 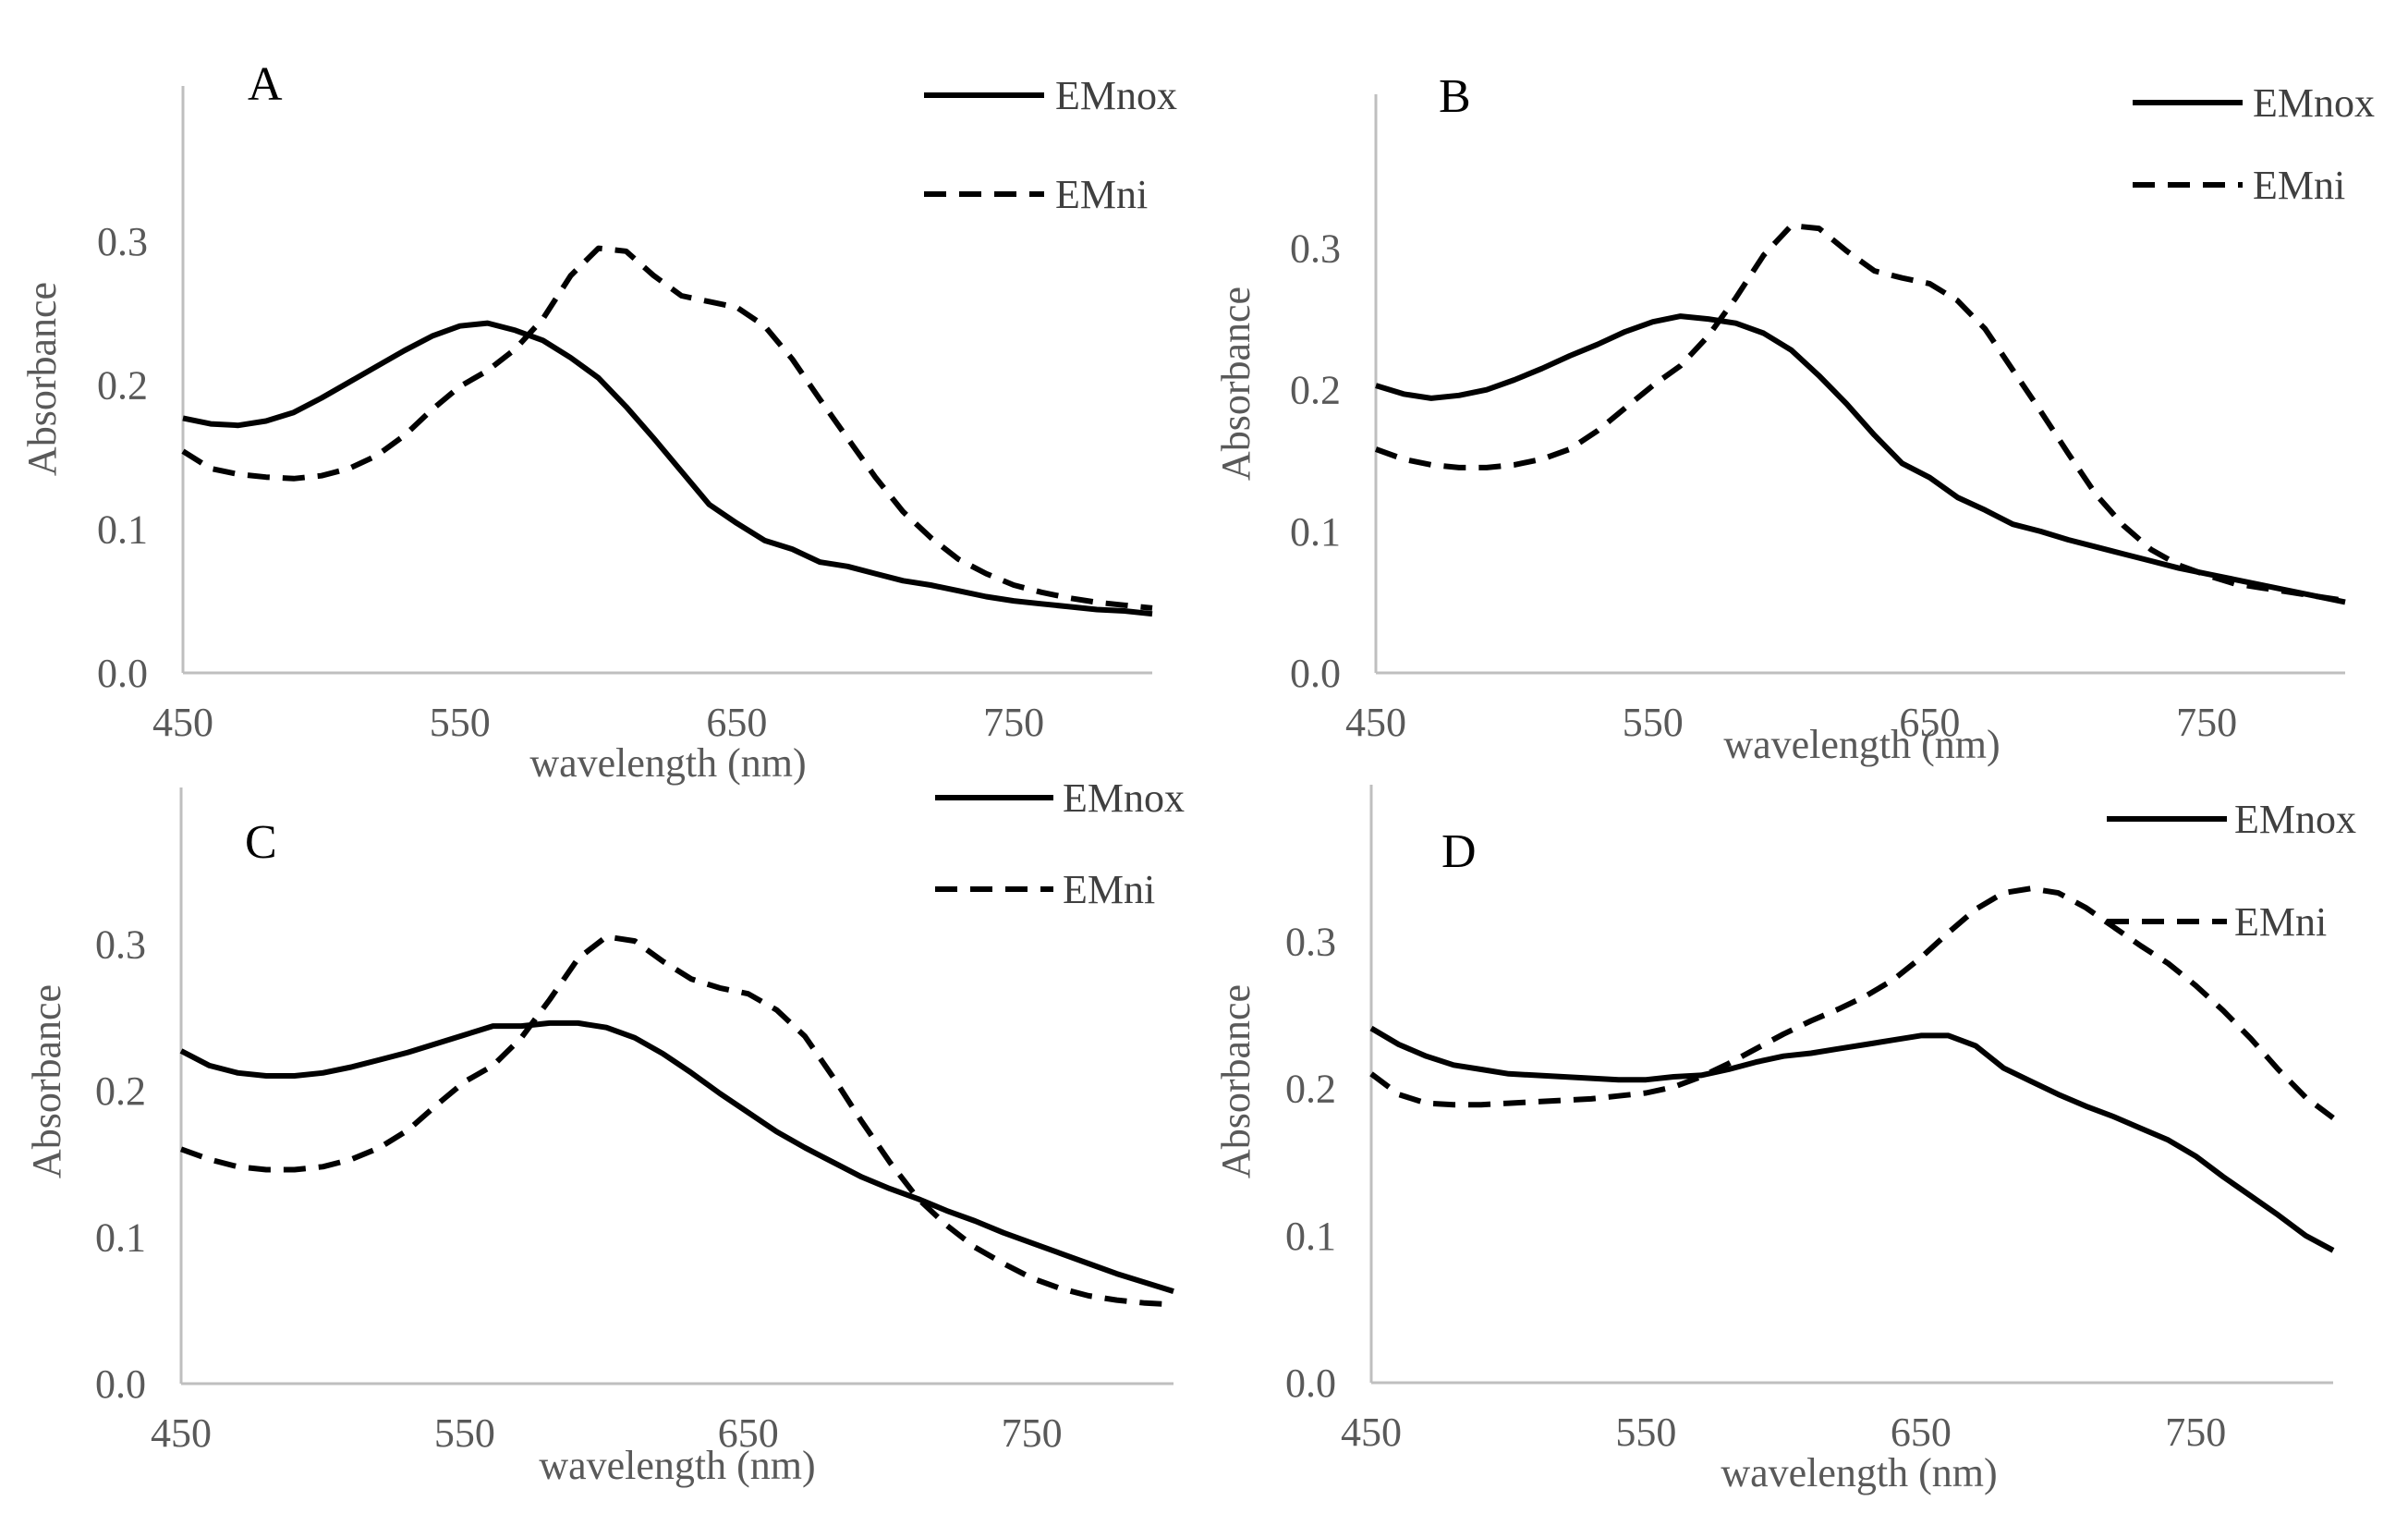 I want to click on panel-d-legend-label-emni: EMni, so click(x=2280, y=922).